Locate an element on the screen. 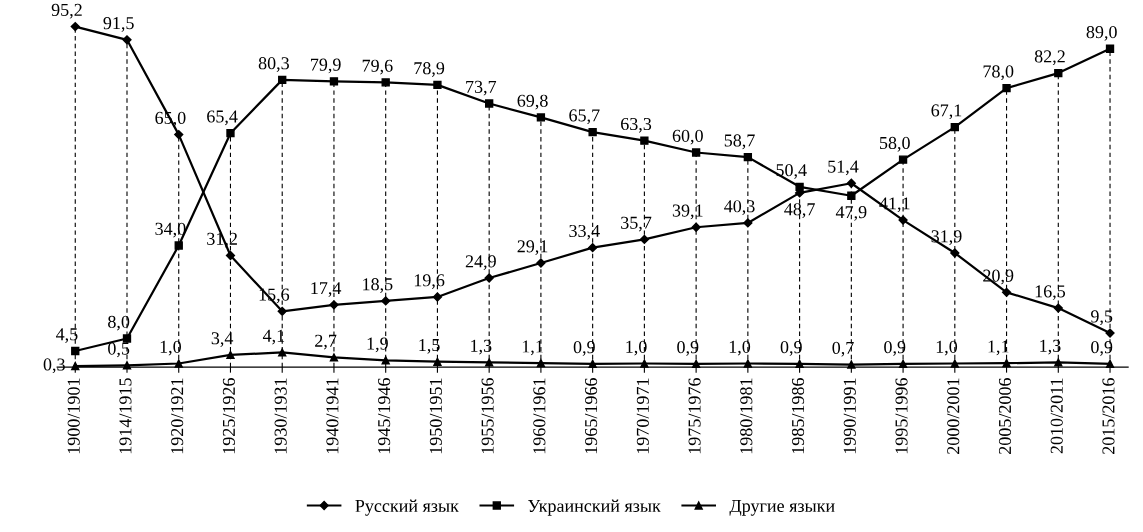 This screenshot has height=532, width=1143. x-tick-label: 1965/1966 is located at coordinates (591, 416).